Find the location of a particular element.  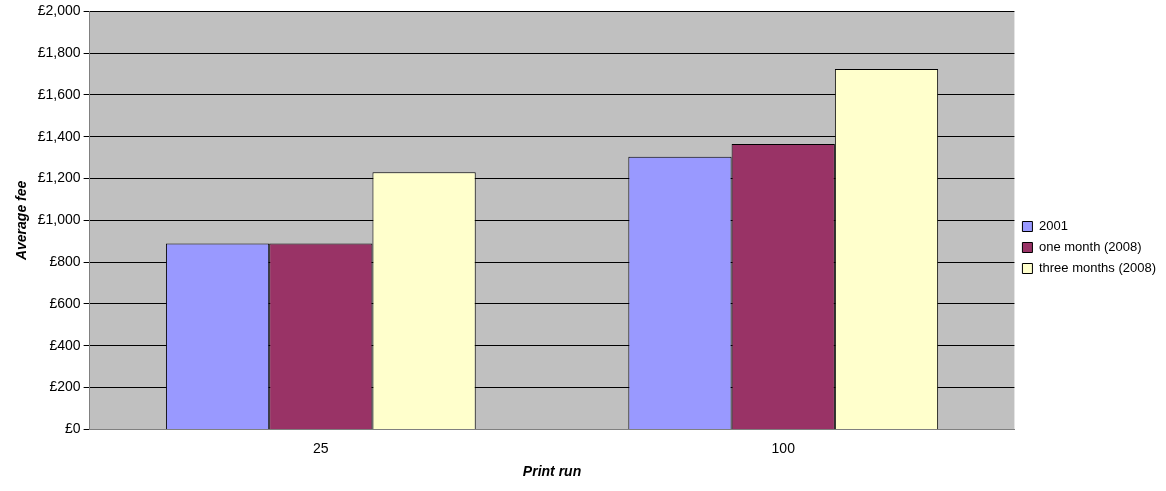

x-tick-label: 25 is located at coordinates (321, 447).